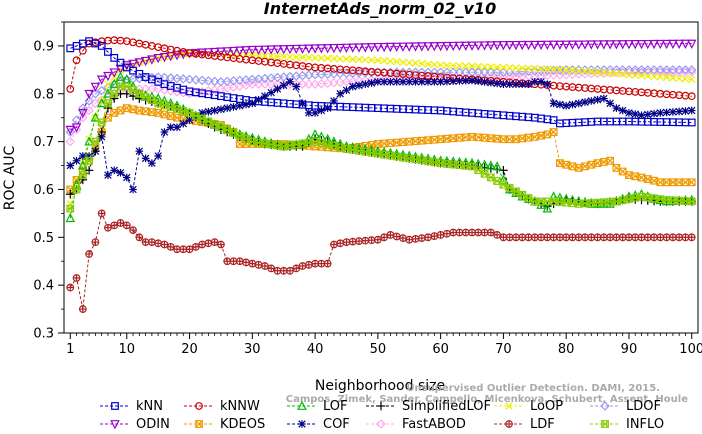 The image size is (702, 434). What do you see at coordinates (643, 406) in the screenshot?
I see `legend-label-ldof: LDOF` at bounding box center [643, 406].